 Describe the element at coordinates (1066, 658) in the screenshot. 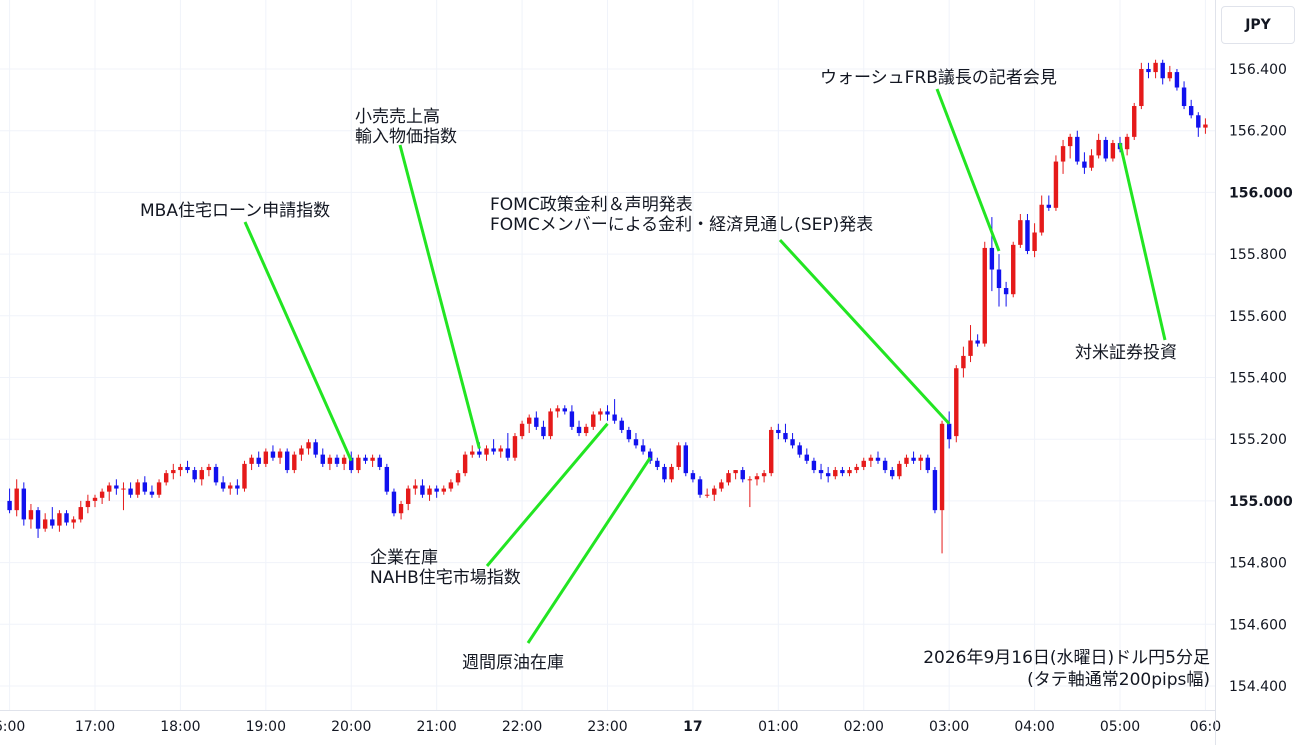

I see `chart-caption: 2026年9月16日(水曜日)ドル円5分足` at that location.